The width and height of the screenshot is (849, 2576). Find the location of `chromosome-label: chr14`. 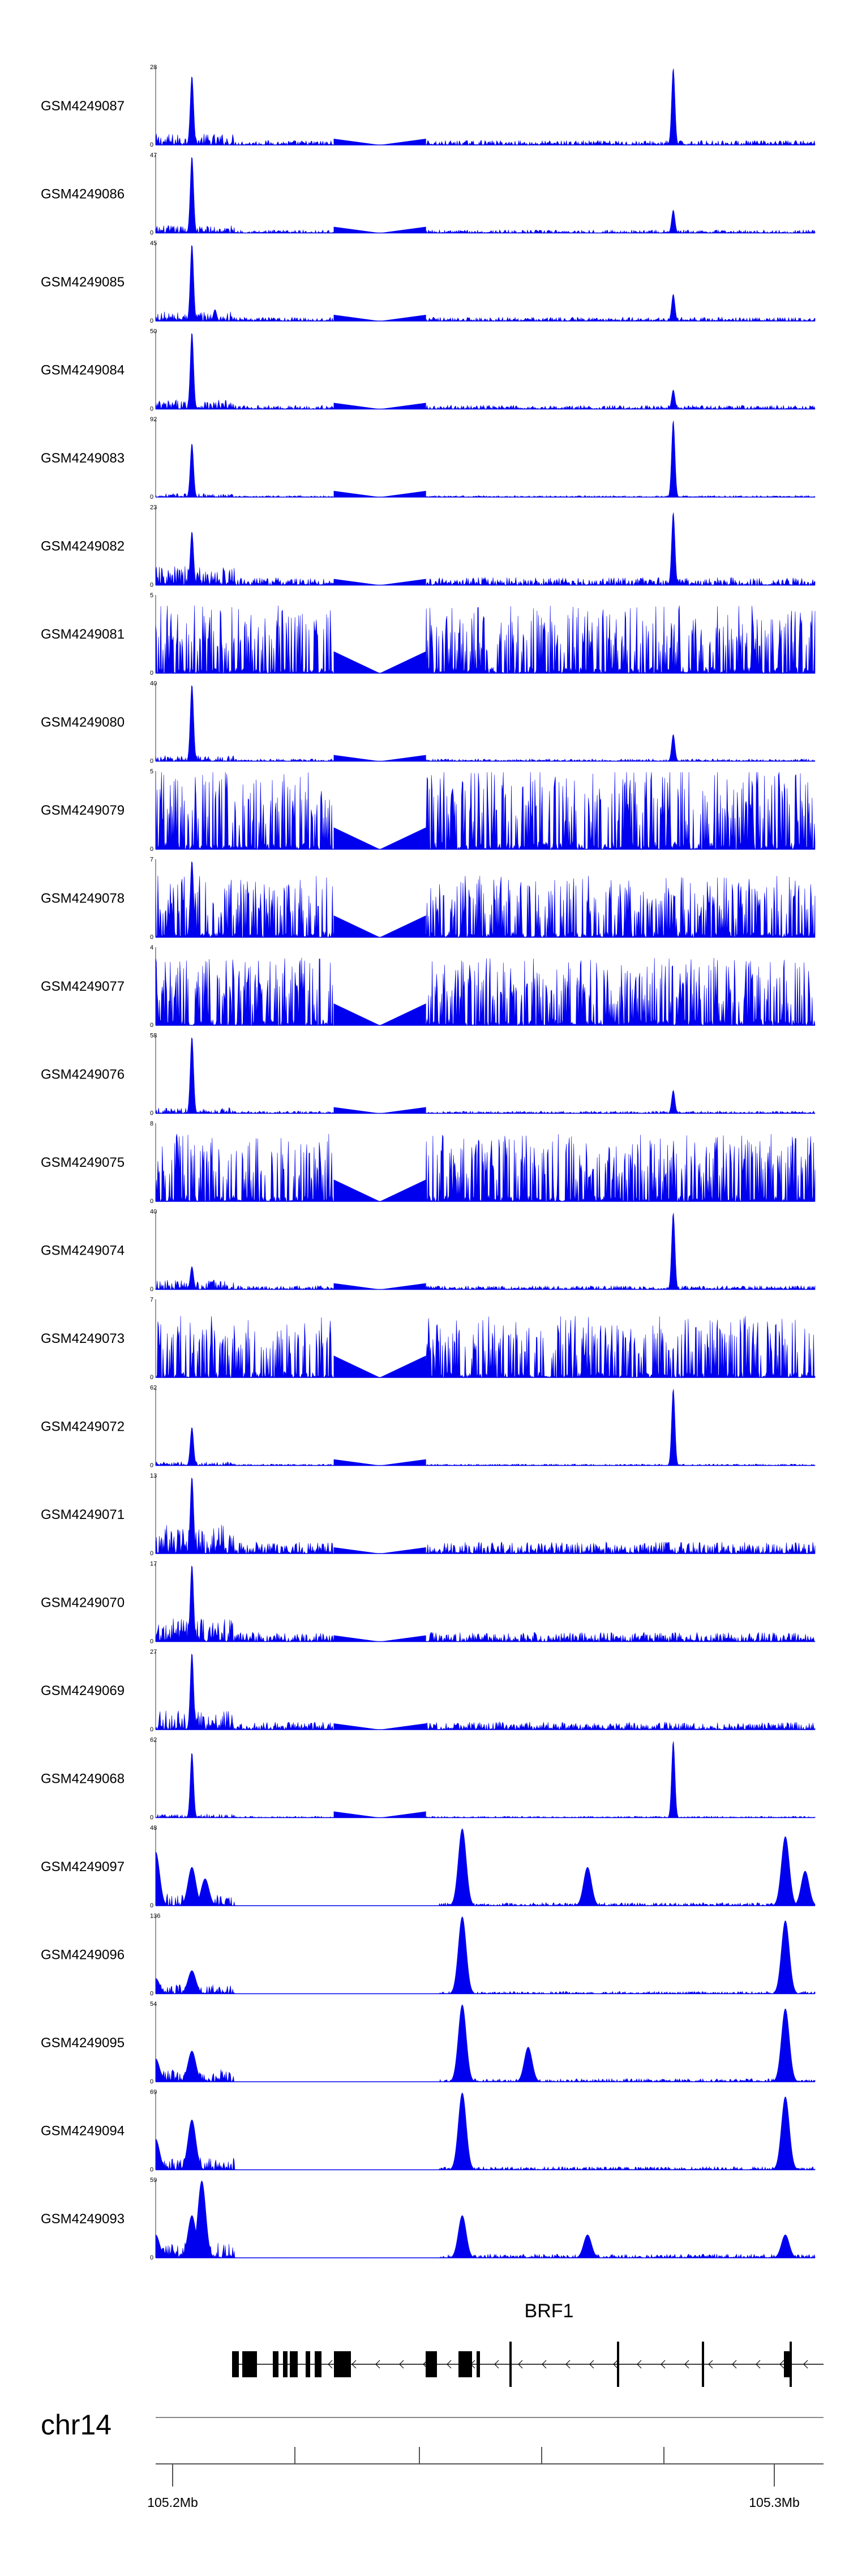

chromosome-label: chr14 is located at coordinates (76, 2425).